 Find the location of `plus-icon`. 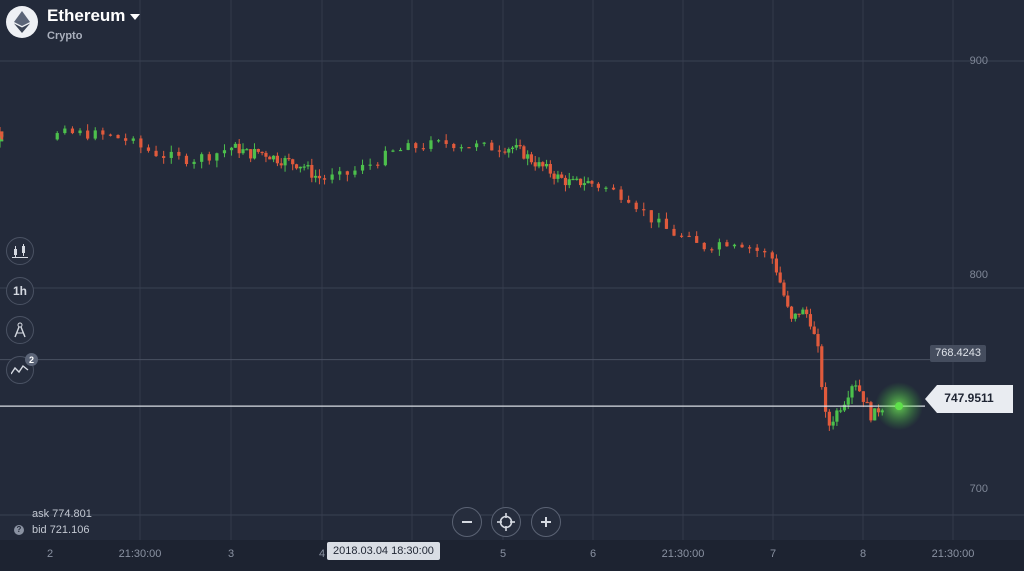

plus-icon is located at coordinates (546, 522).